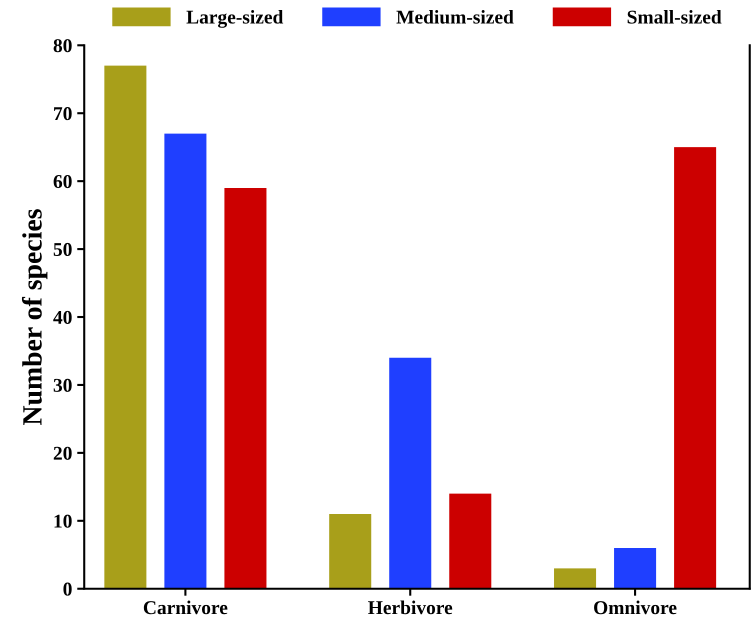  Describe the element at coordinates (186, 607) in the screenshot. I see `x-tick-label: Carnivore` at that location.